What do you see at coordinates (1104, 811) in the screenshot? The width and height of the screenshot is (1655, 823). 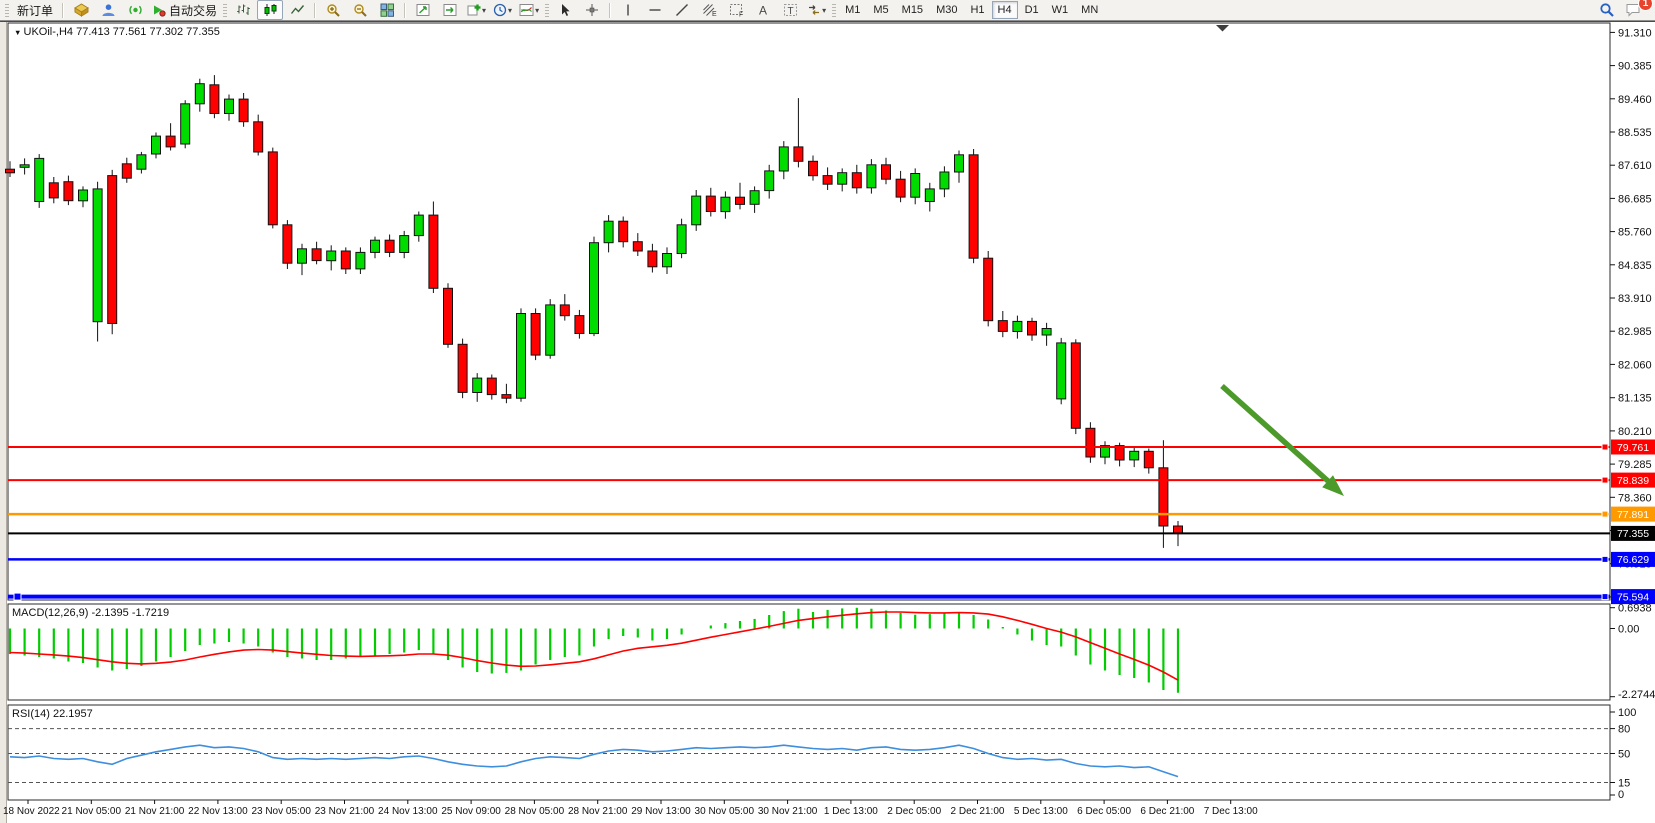 I see `svg-text: 6 Dec 05:00` at bounding box center [1104, 811].